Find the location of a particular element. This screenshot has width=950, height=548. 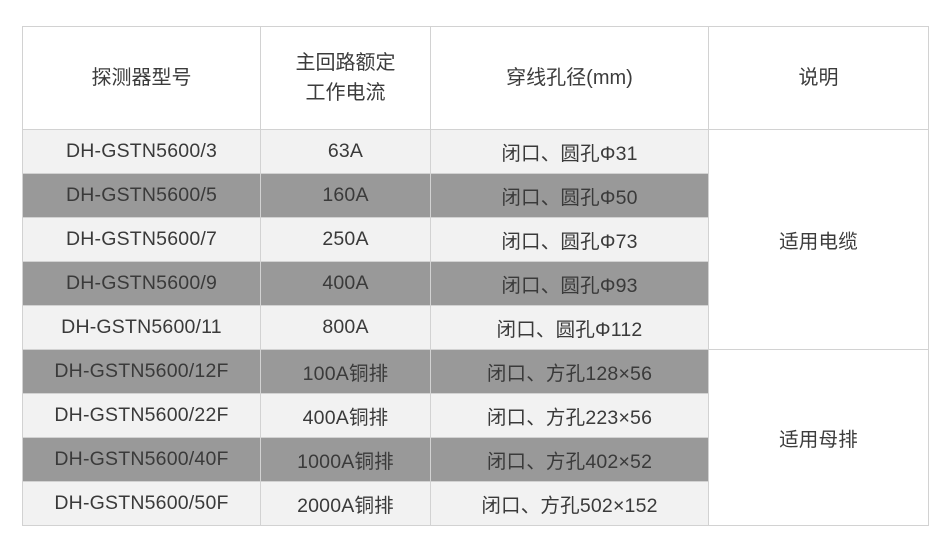

table-row: DH-GSTN5600/11 800A 闭口、圆孔Φ112 is located at coordinates (475, 327).